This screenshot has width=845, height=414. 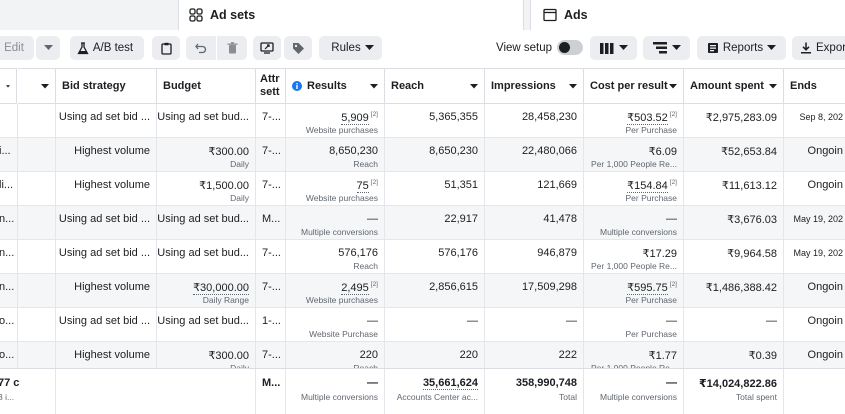 What do you see at coordinates (228, 355) in the screenshot?
I see `budget-value: ₹300.00` at bounding box center [228, 355].